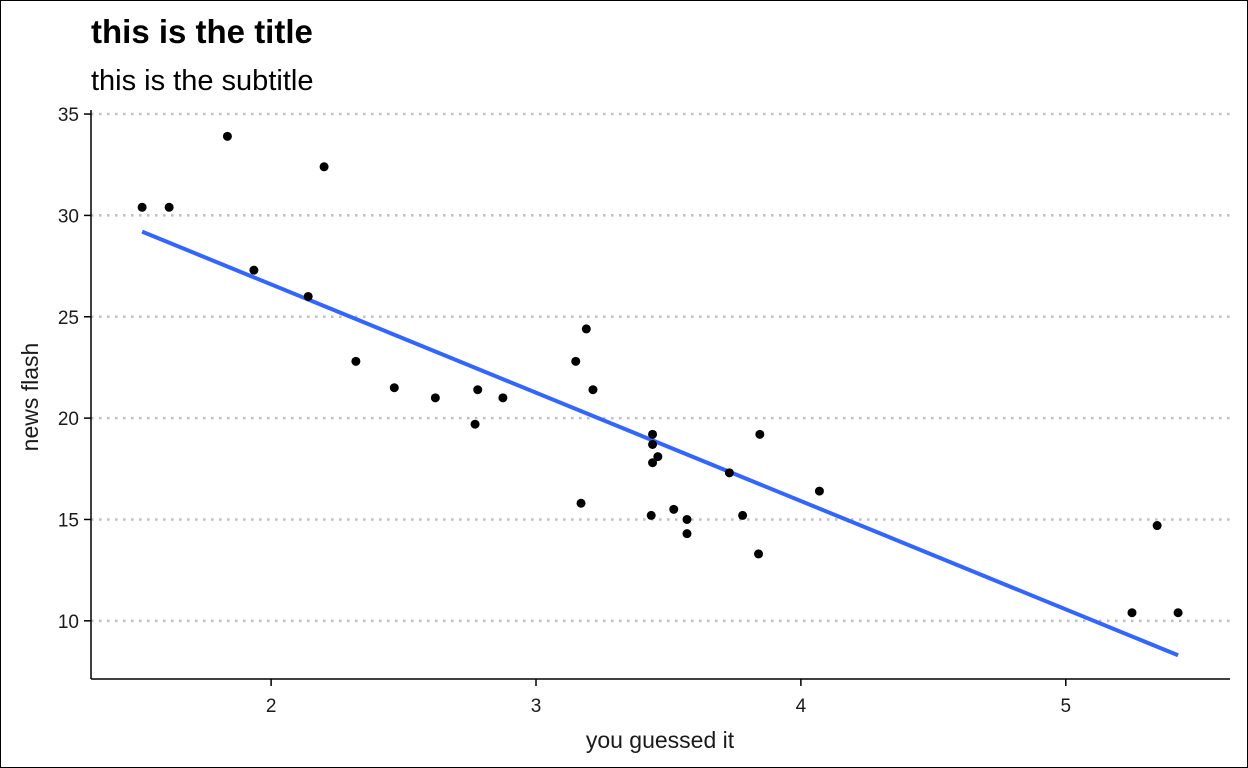 This screenshot has width=1248, height=768. Describe the element at coordinates (202, 31) in the screenshot. I see `chart-title: this is the title` at that location.